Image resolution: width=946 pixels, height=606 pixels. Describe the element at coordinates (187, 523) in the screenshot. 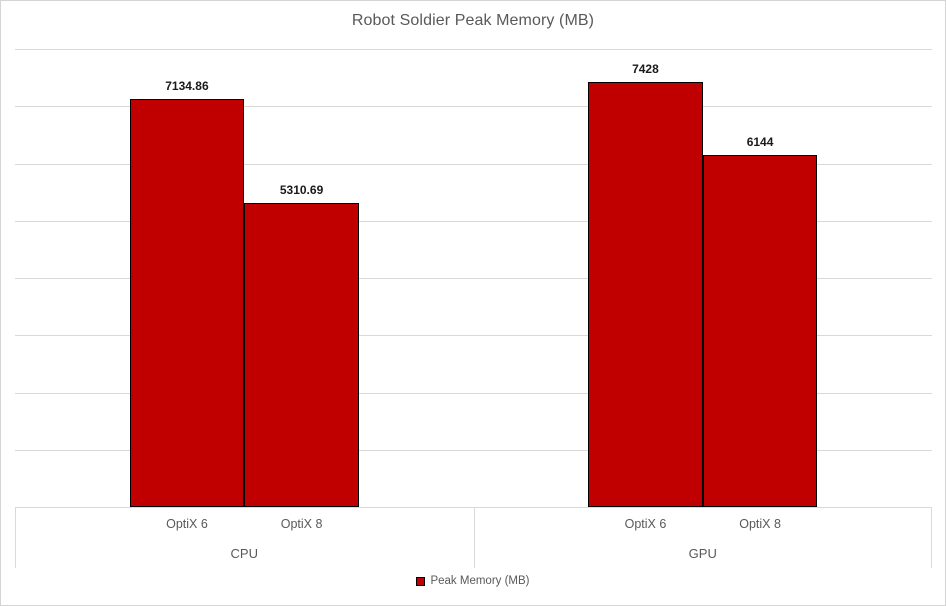

I see `category-label-cpu-optix-6: OptiX 6` at that location.